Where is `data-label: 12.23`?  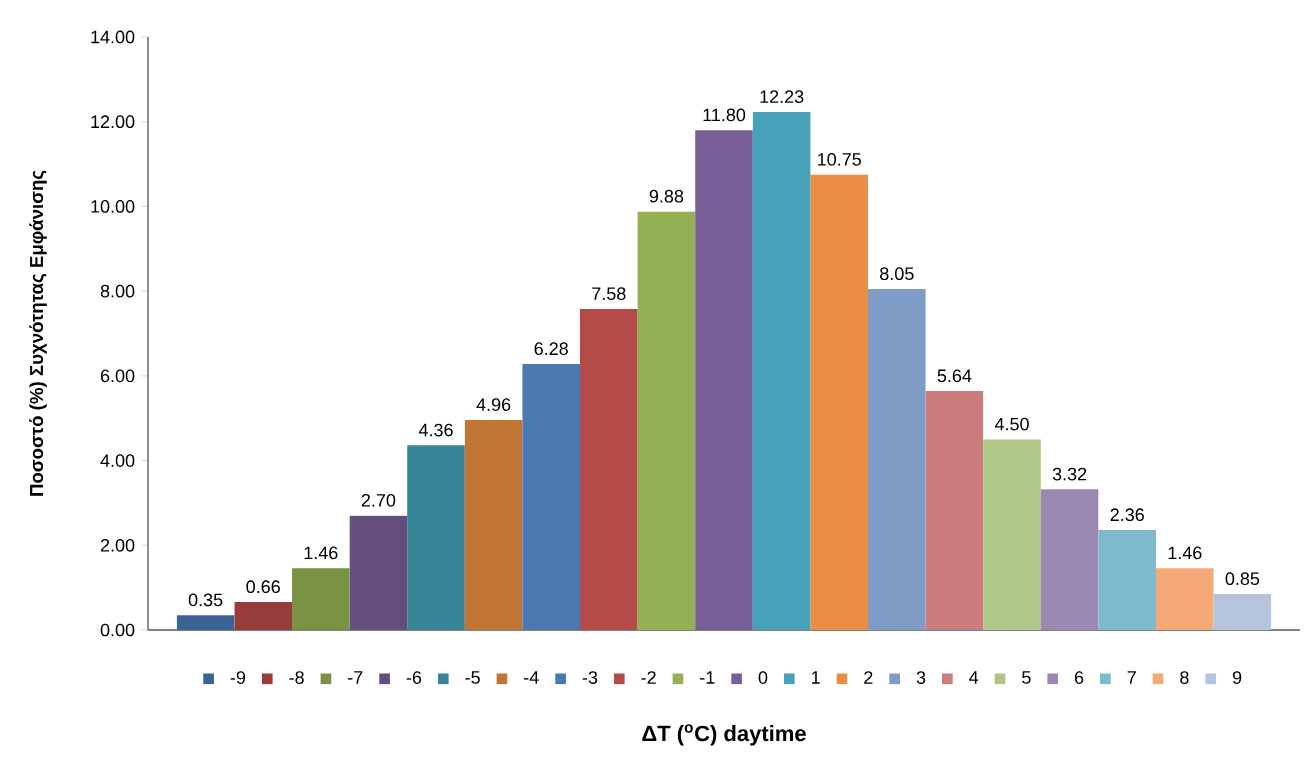
data-label: 12.23 is located at coordinates (782, 97).